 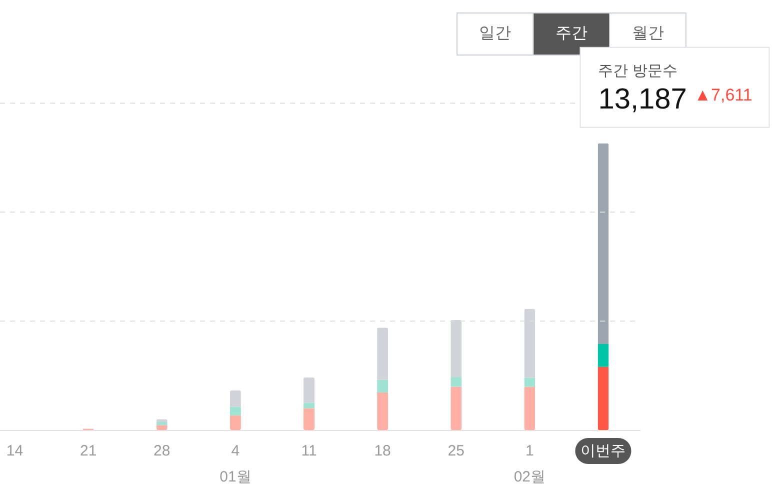 I want to click on x-tick-label: 18, so click(x=382, y=451).